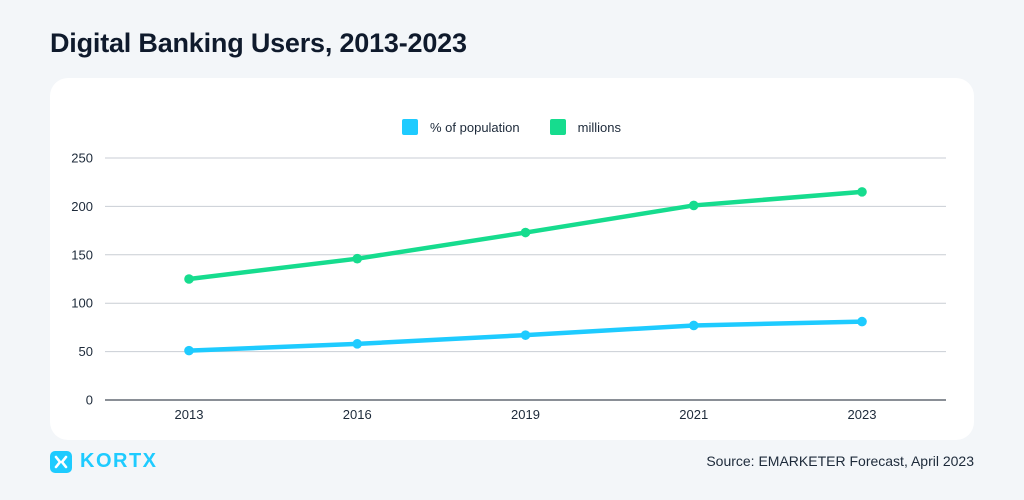 This screenshot has height=500, width=1024. Describe the element at coordinates (410, 127) in the screenshot. I see `legend-swatch-percent` at that location.